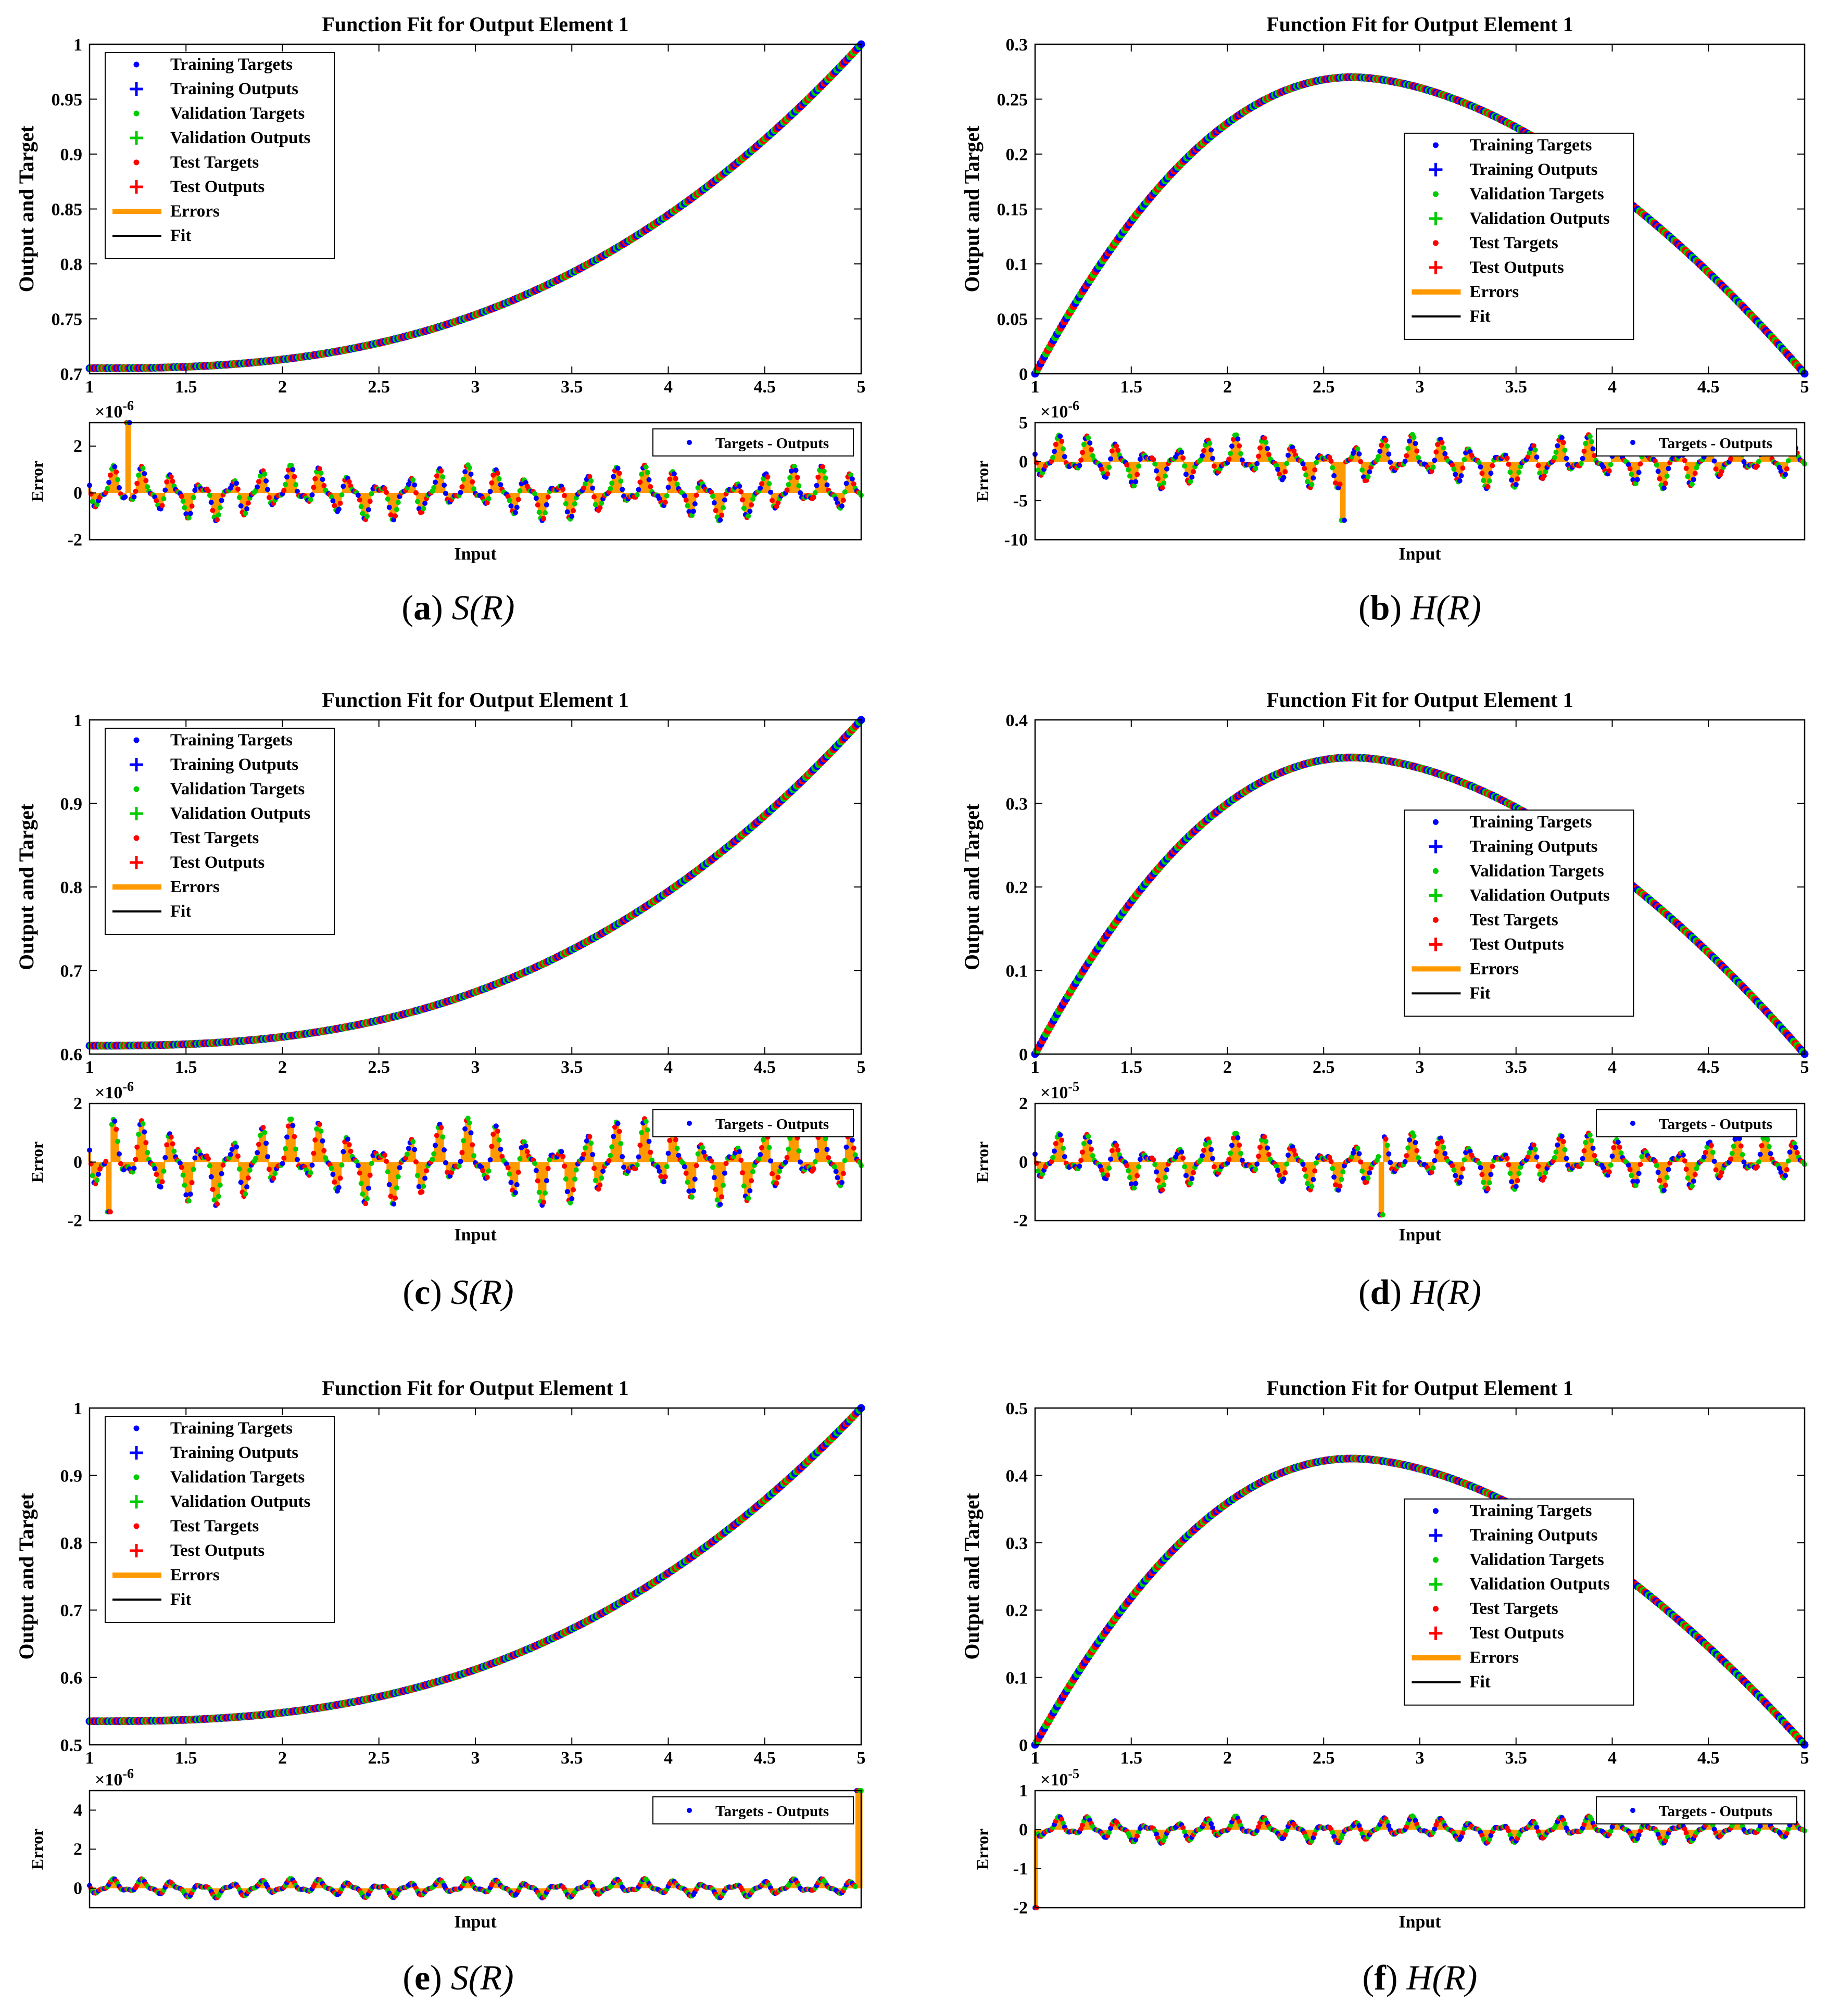 The width and height of the screenshot is (1827, 2016). Describe the element at coordinates (1024, 462) in the screenshot. I see `error-y-tick-label: 0` at that location.